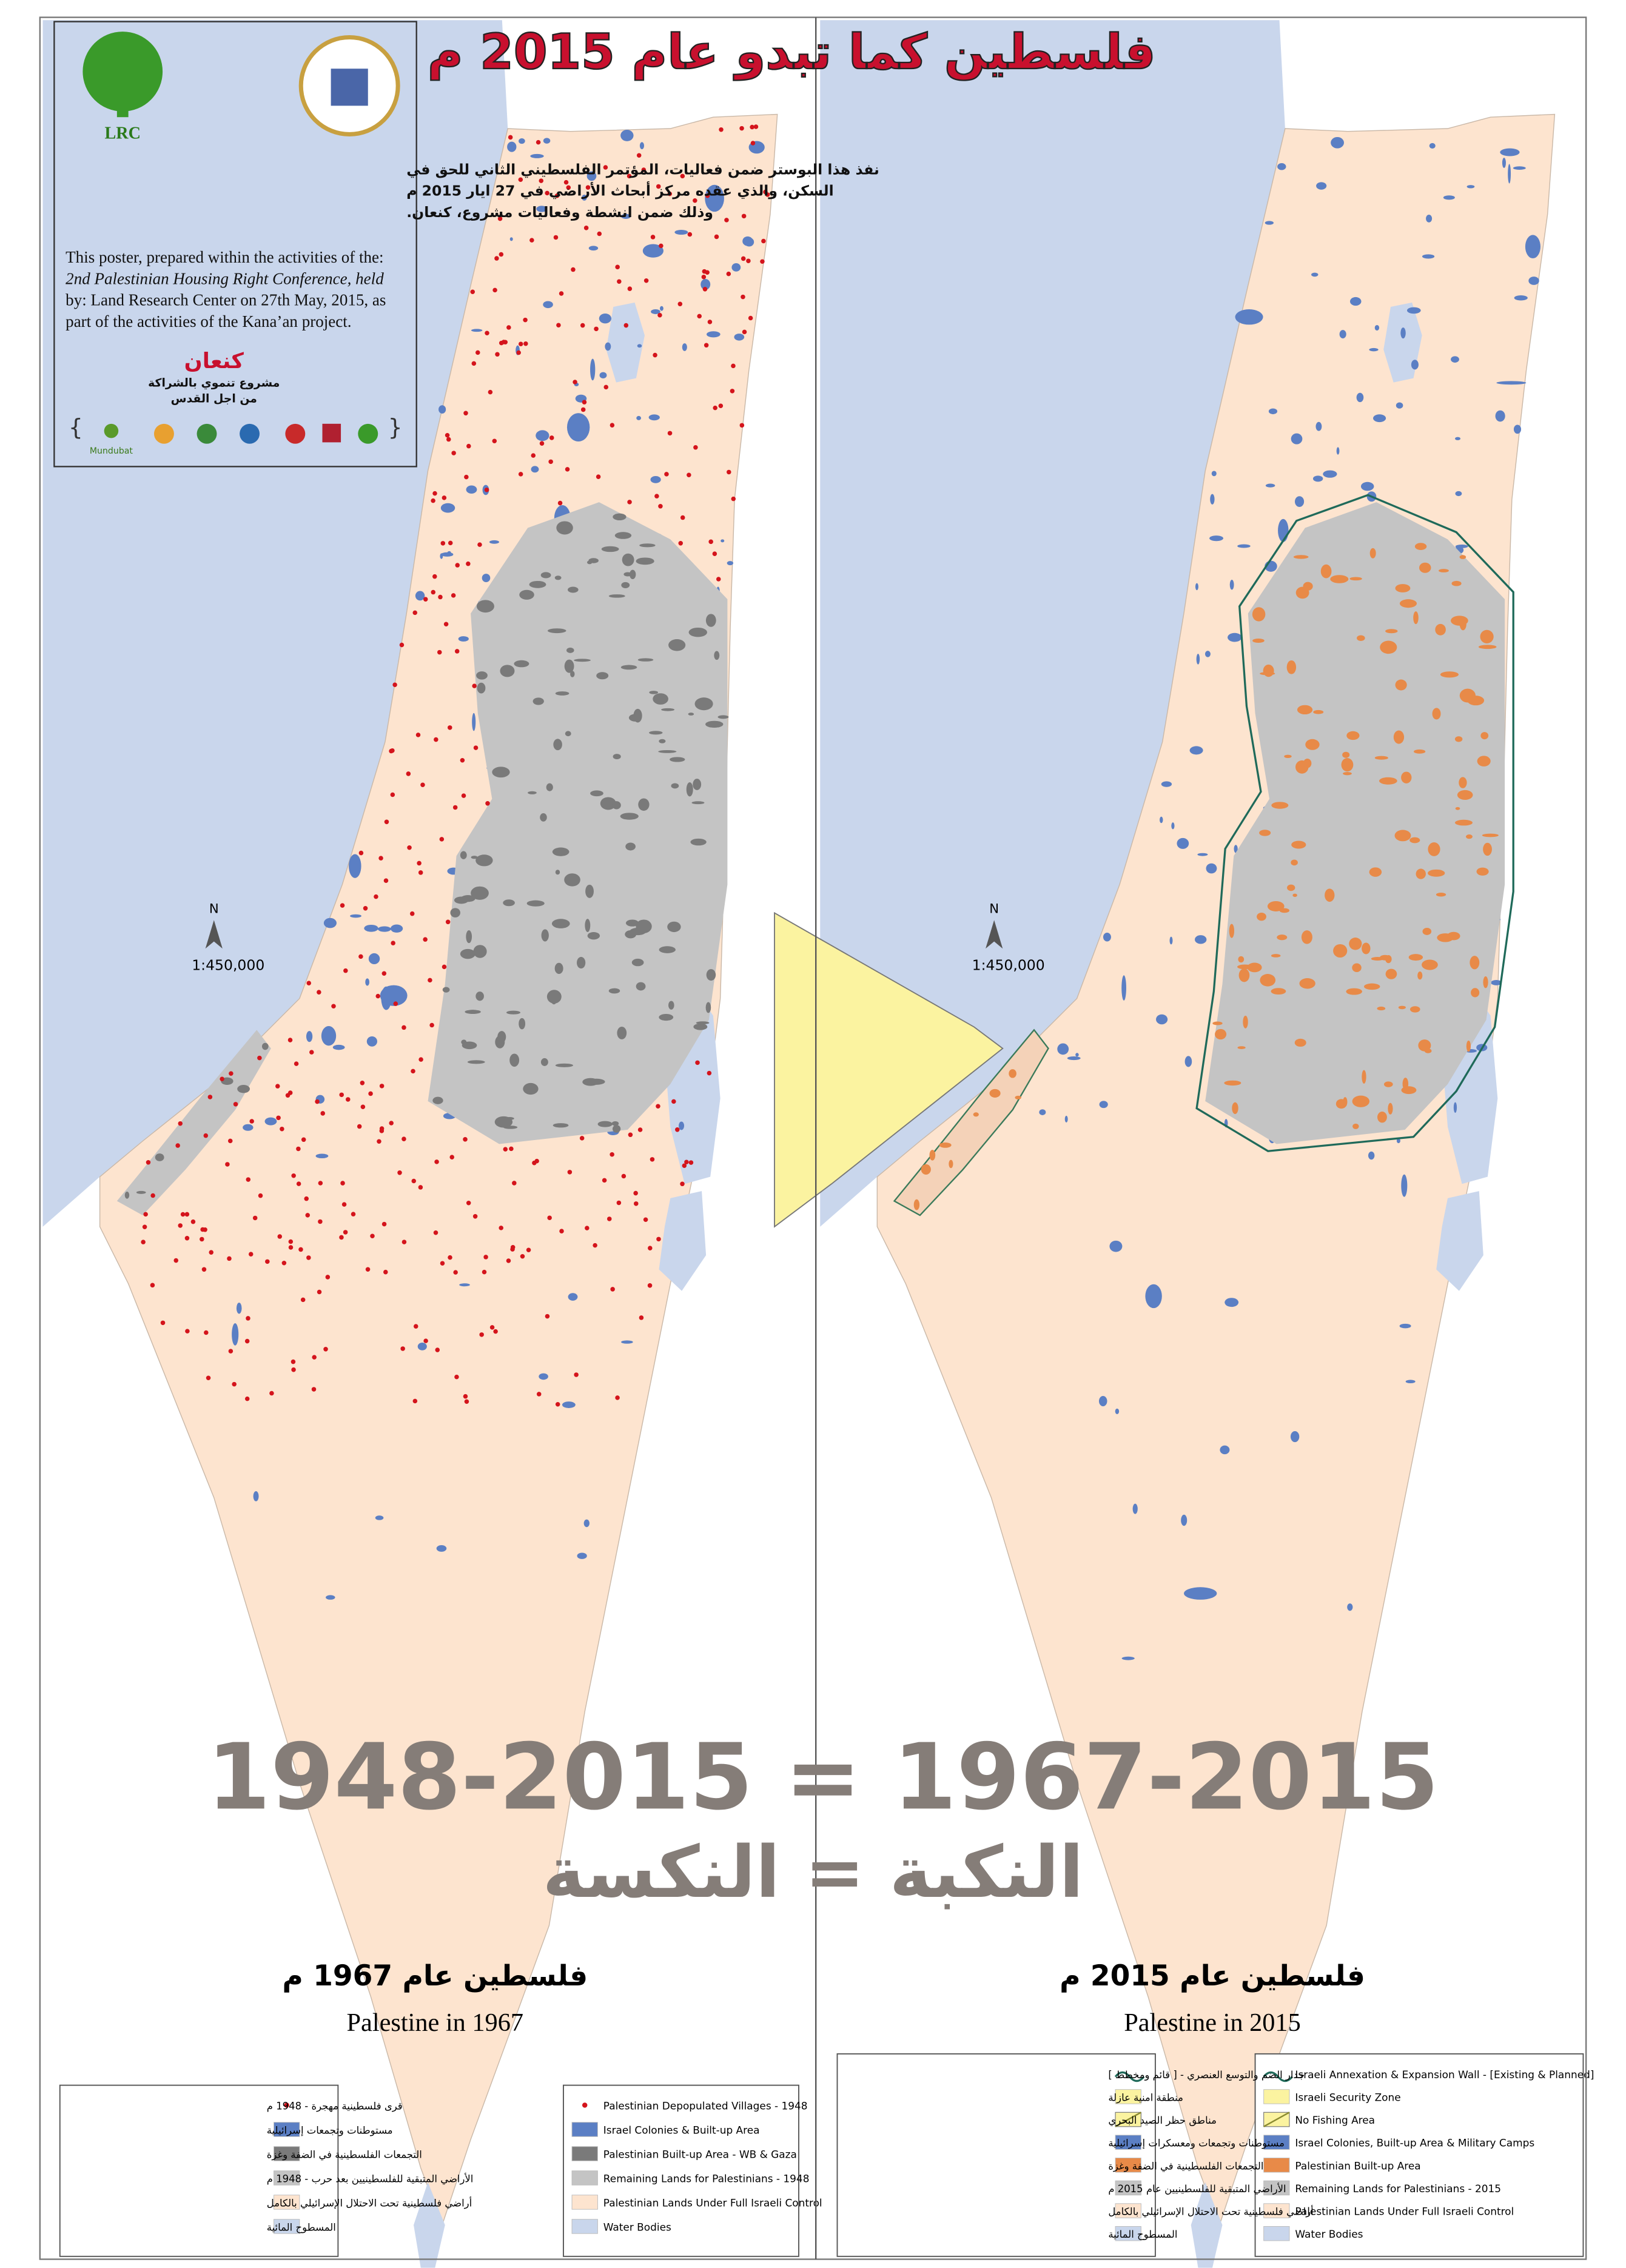 The height and width of the screenshot is (2268, 1626). Describe the element at coordinates (626, 342) in the screenshot. I see `water-body` at that location.